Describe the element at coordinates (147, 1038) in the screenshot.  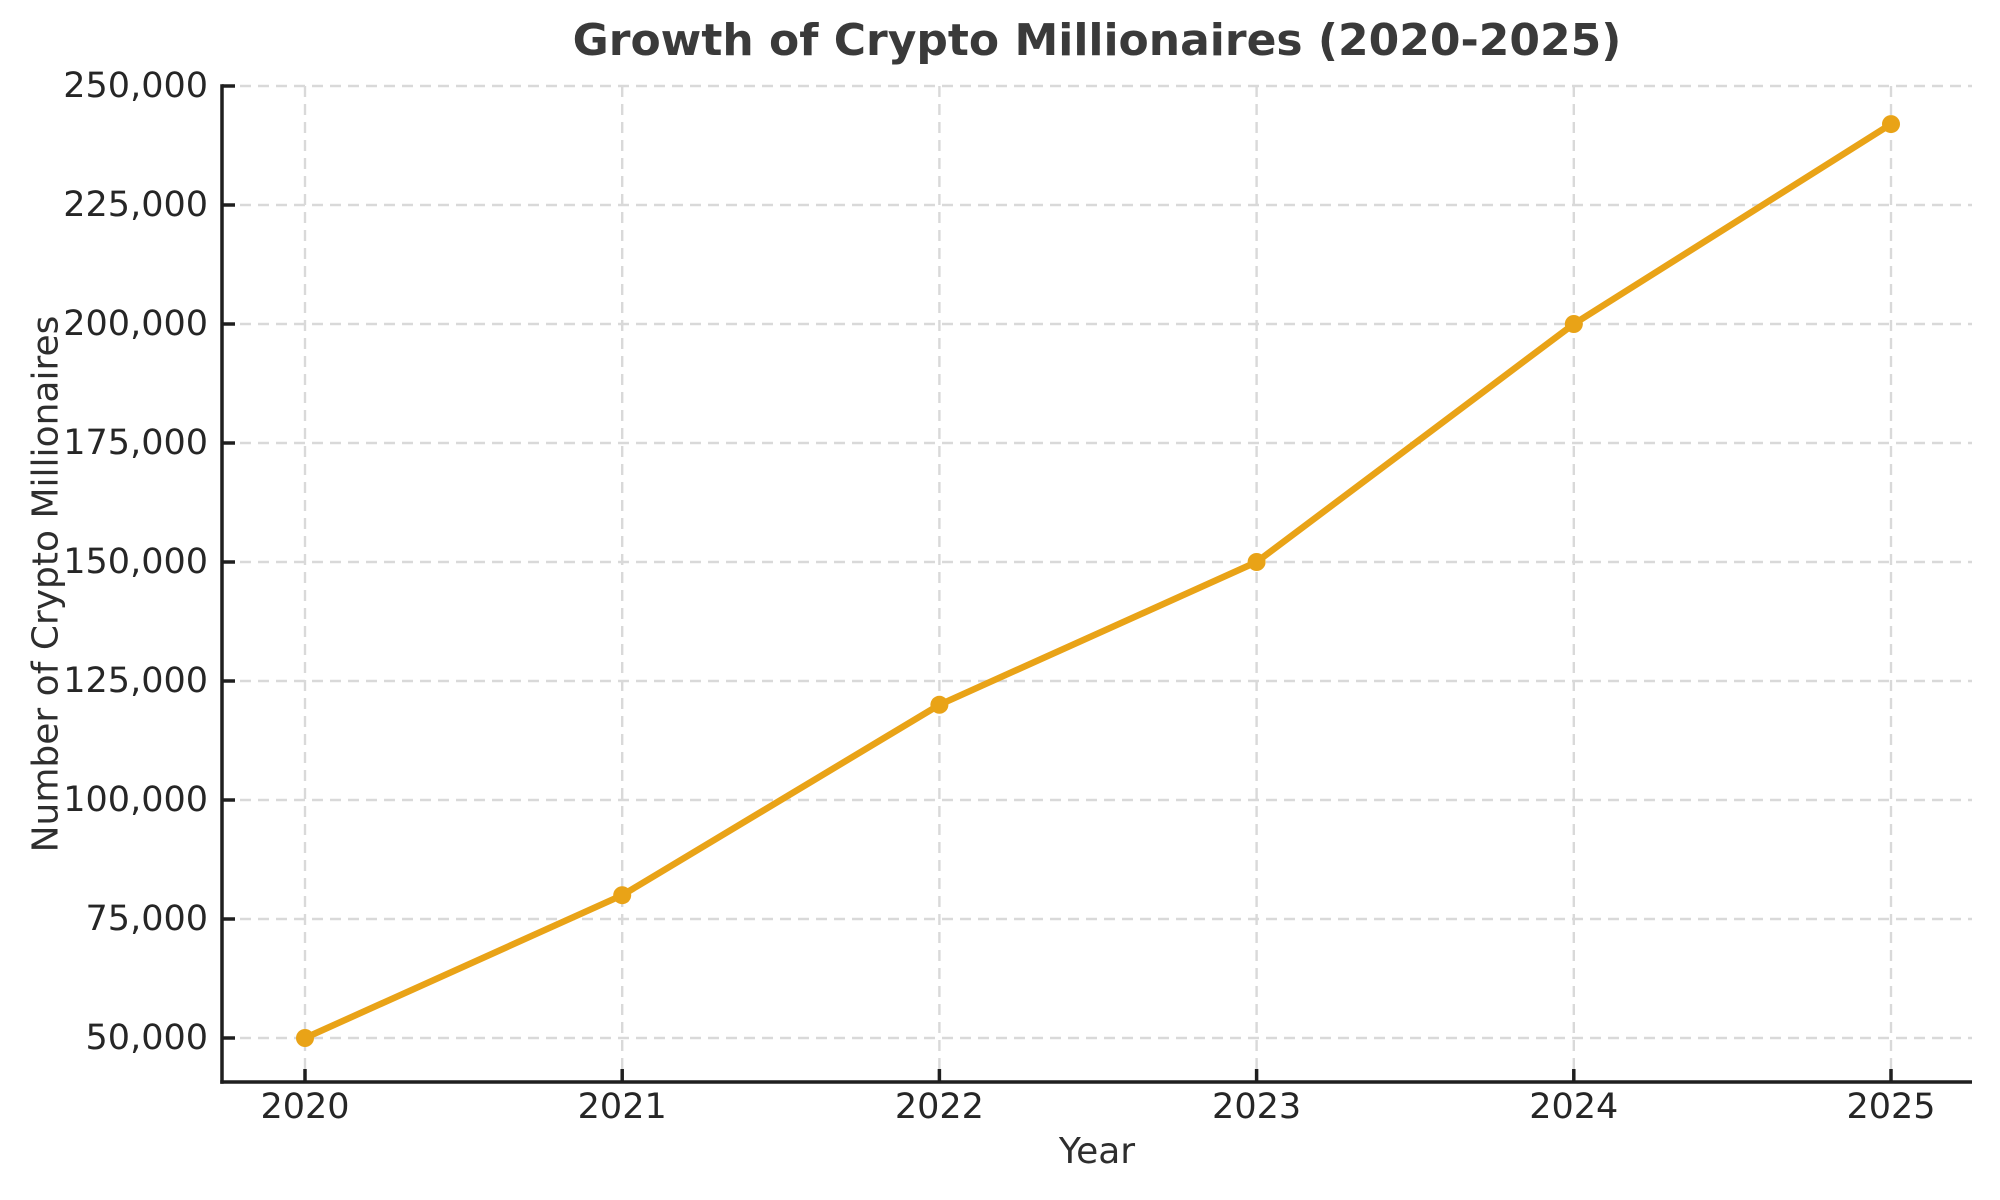
I see `y-tick-label: 50,000` at that location.